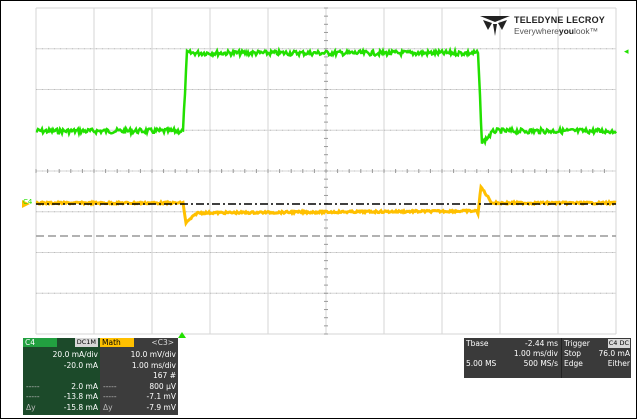 The image size is (637, 419). What do you see at coordinates (161, 396) in the screenshot?
I see `math-row-value: -7.1 mV` at bounding box center [161, 396].